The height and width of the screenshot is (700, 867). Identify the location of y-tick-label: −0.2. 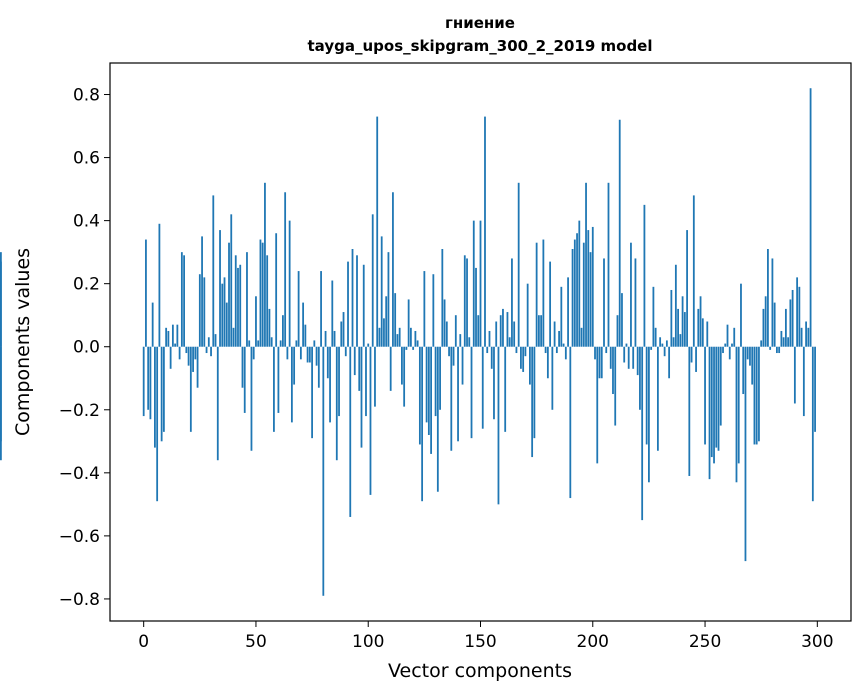
(79, 411).